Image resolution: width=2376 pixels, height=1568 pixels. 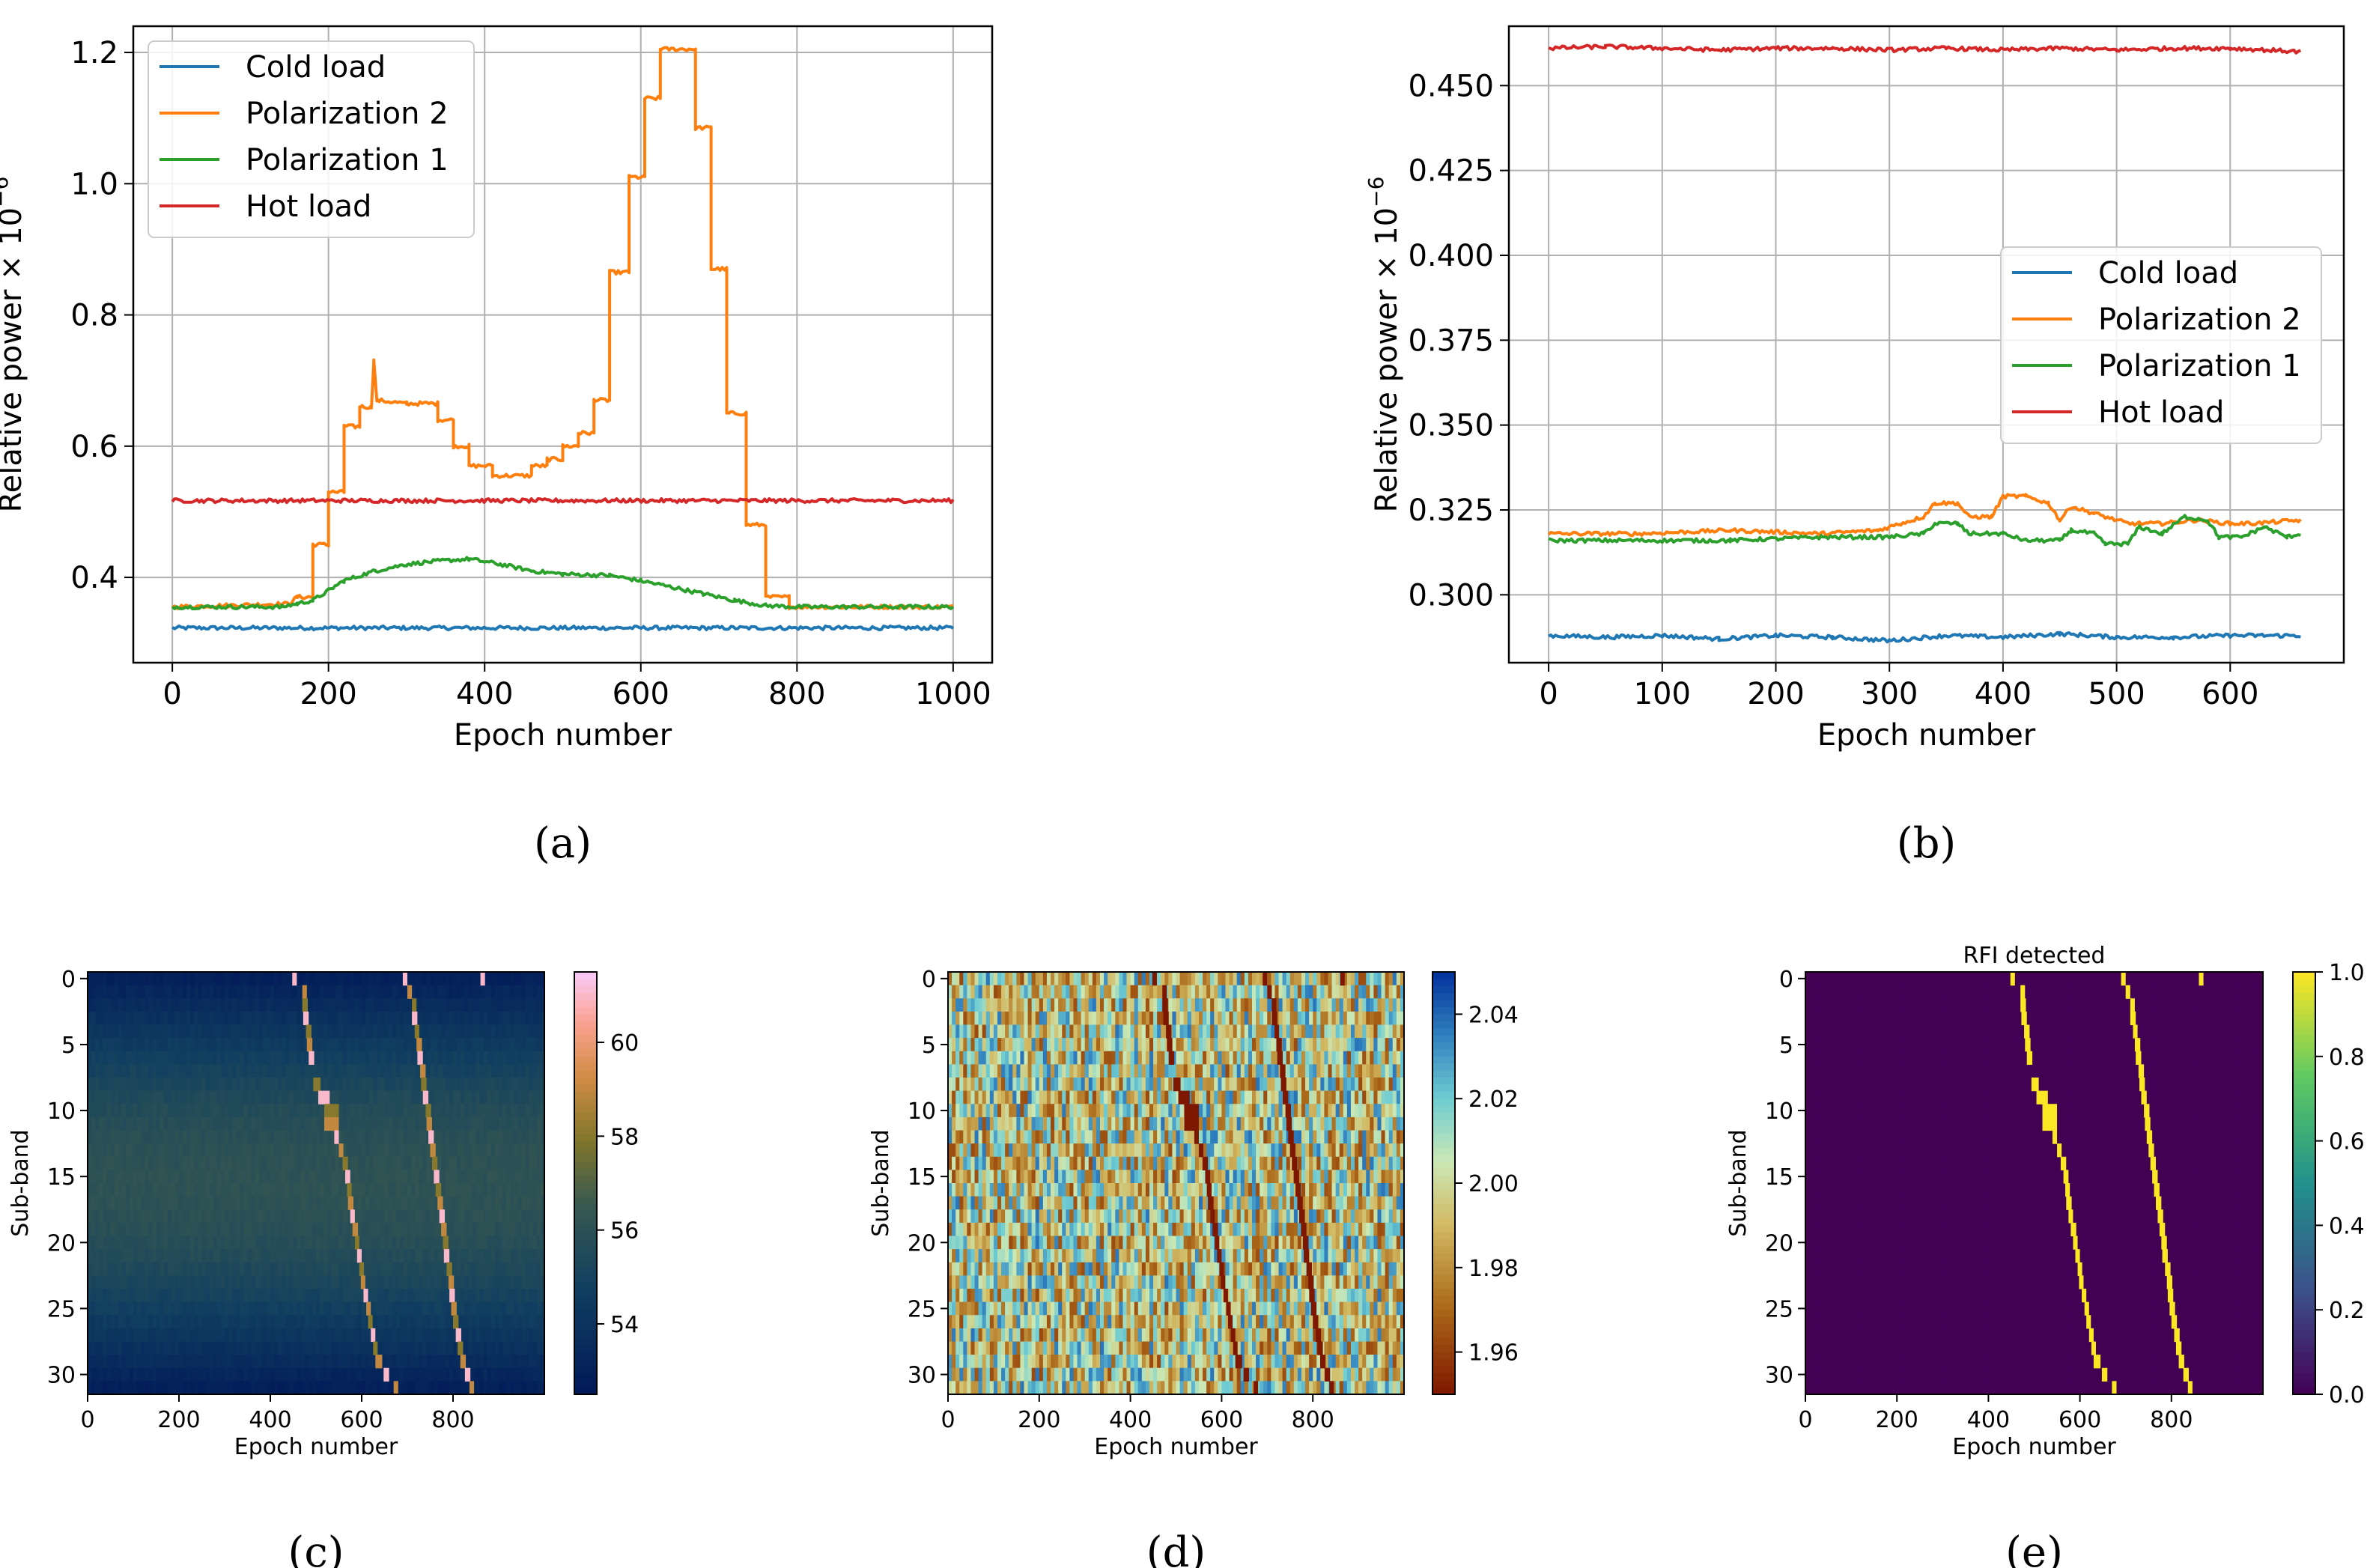 I want to click on y-axis-label: Sub-band, so click(x=20, y=1182).